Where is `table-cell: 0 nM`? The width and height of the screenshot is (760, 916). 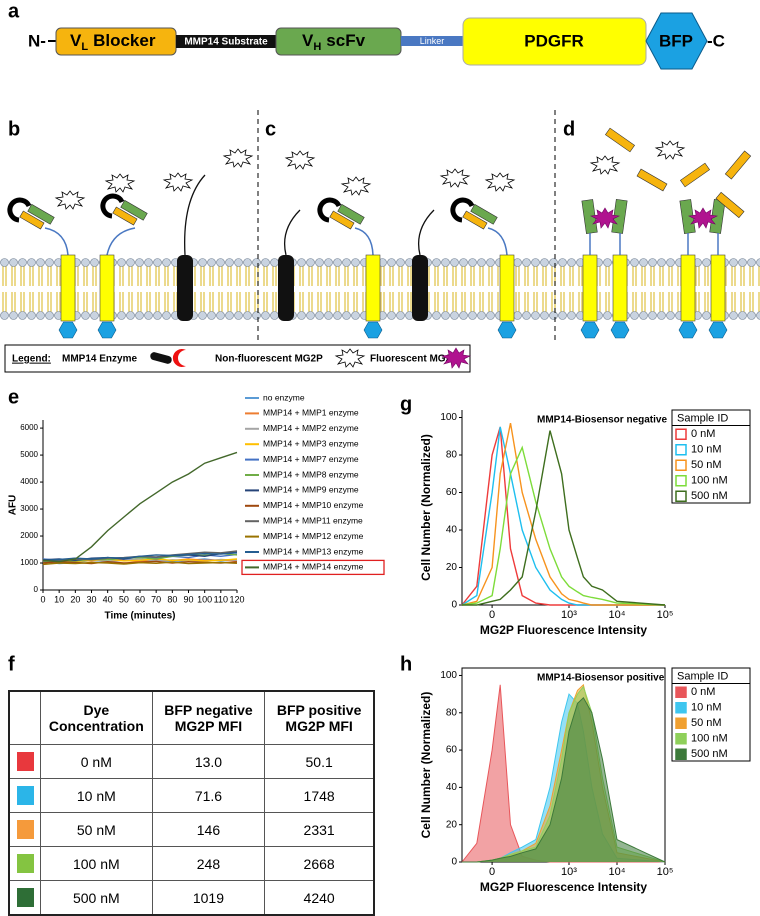
table-cell: 0 nM is located at coordinates (96, 761).